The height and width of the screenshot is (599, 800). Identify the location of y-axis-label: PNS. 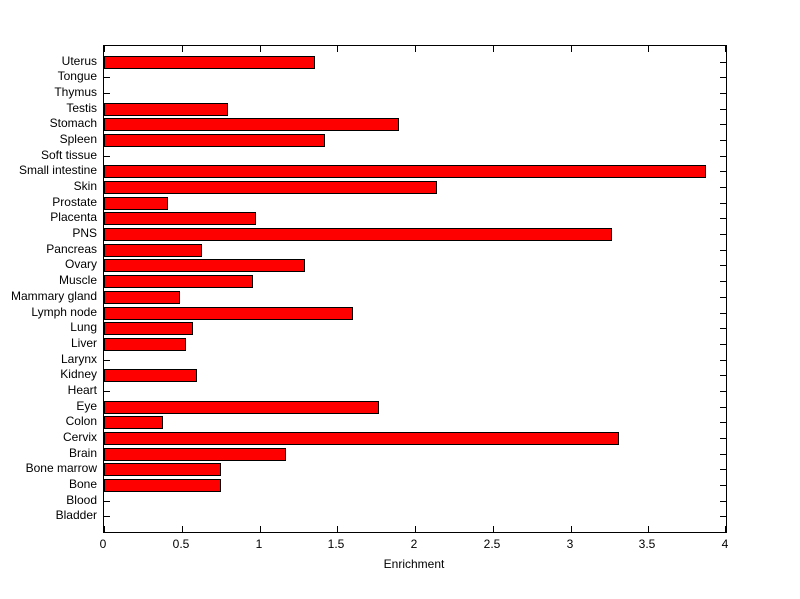
(84, 233).